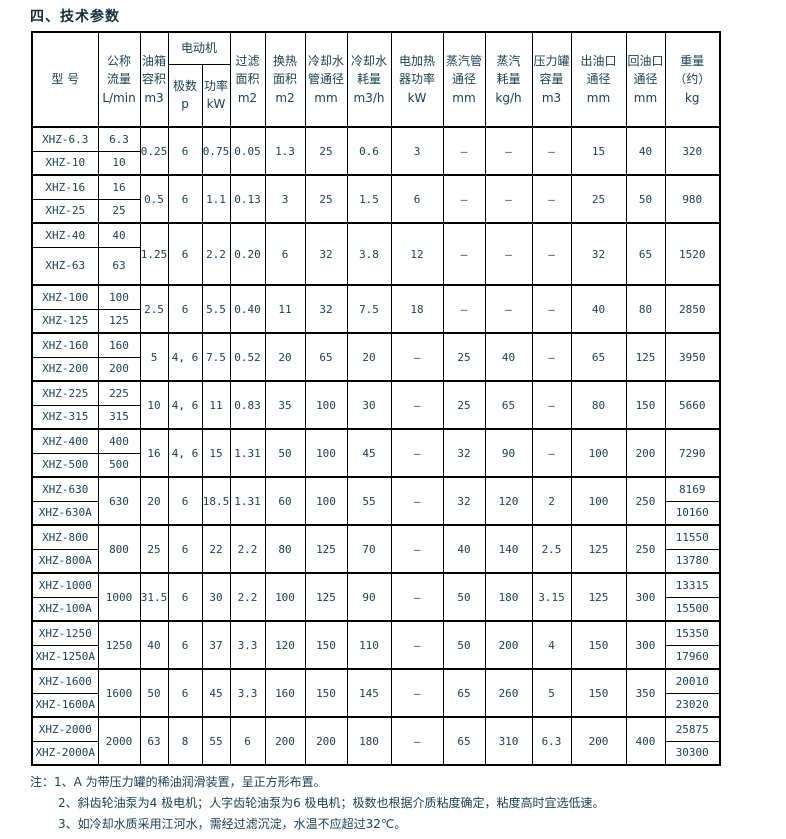 The image size is (786, 839). What do you see at coordinates (119, 501) in the screenshot?
I see `flow-cell: 630` at bounding box center [119, 501].